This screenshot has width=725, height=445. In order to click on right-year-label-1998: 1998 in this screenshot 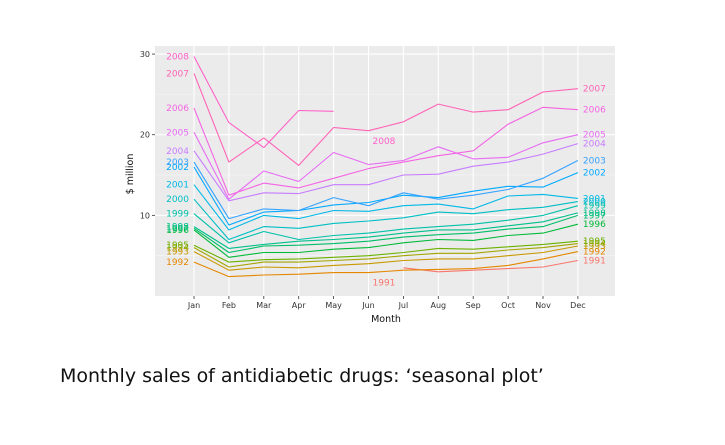, I will do `click(594, 214)`.